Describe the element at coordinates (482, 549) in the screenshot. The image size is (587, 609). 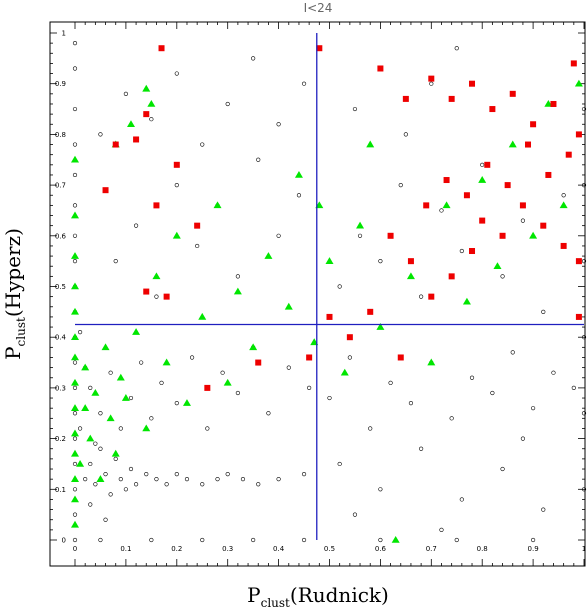
I see `x-tick-label: 0.8` at that location.